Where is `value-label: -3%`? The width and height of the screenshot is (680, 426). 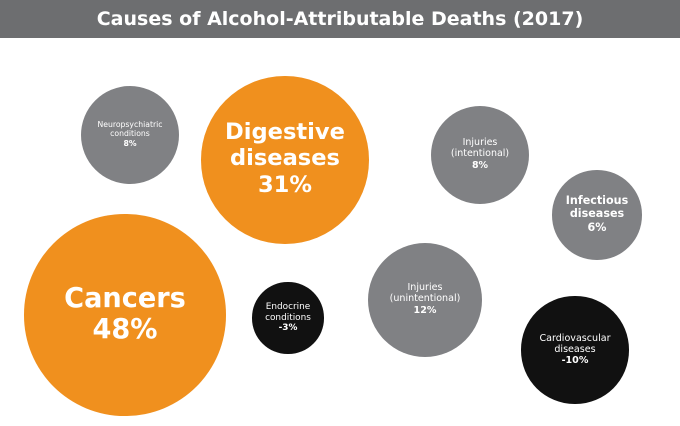 value-label: -3% is located at coordinates (288, 327).